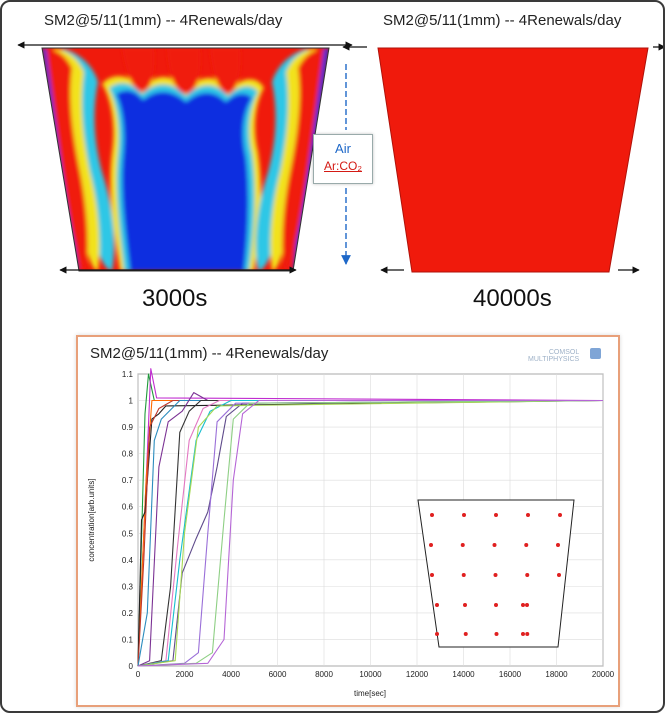  I want to click on x-tick-label-3: 6000, so click(278, 674).